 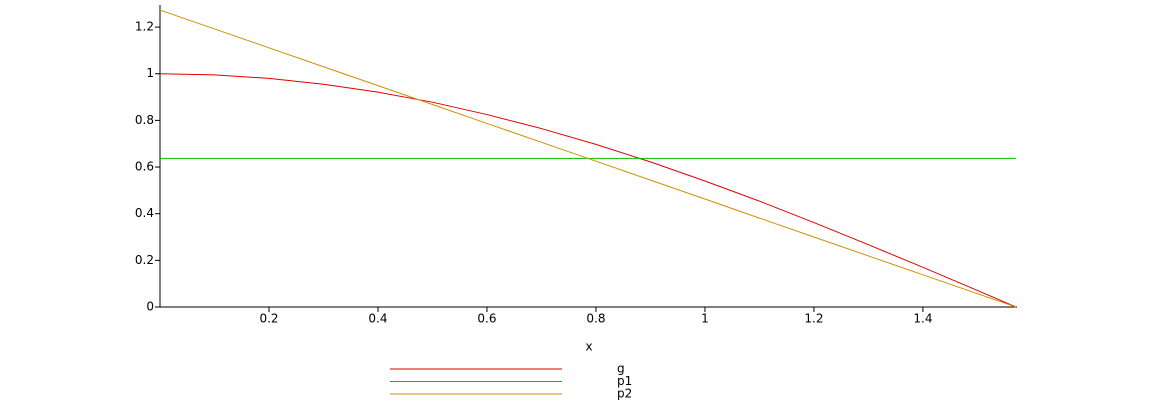 What do you see at coordinates (813, 319) in the screenshot?
I see `x-tick-label: 1.2` at bounding box center [813, 319].